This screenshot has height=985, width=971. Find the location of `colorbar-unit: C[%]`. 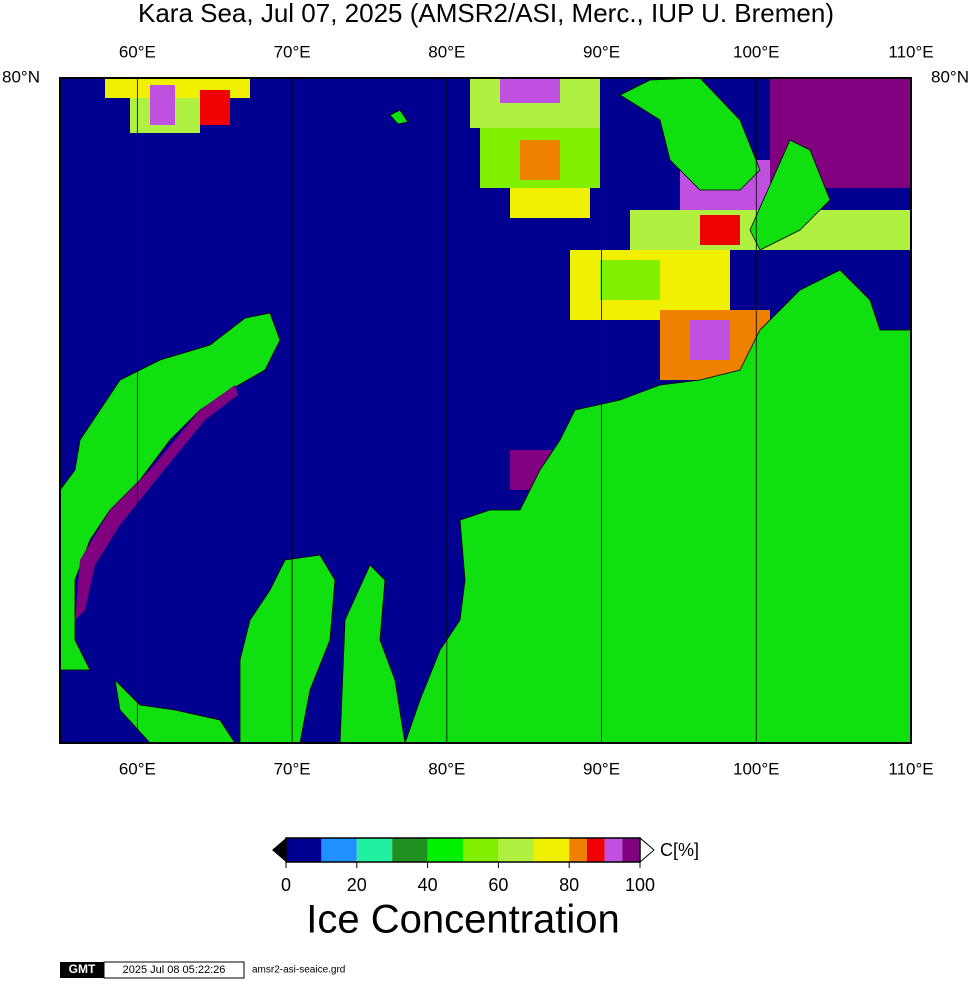

colorbar-unit: C[%] is located at coordinates (679, 850).